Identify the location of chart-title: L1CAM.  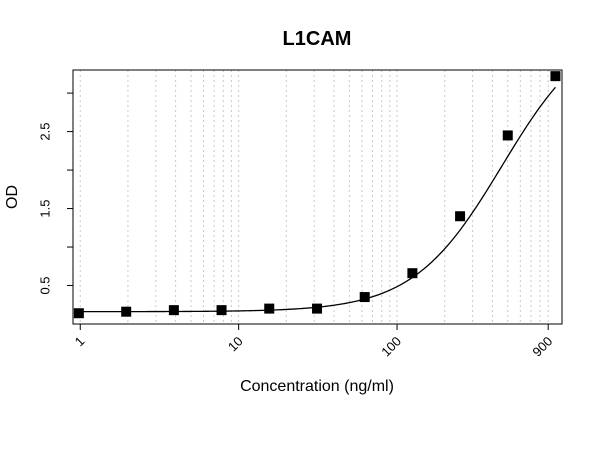
(317, 39).